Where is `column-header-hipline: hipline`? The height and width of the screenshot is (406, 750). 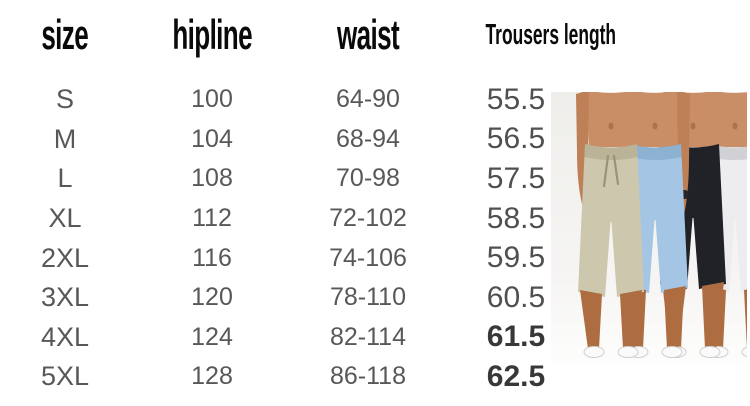 column-header-hipline: hipline is located at coordinates (212, 35).